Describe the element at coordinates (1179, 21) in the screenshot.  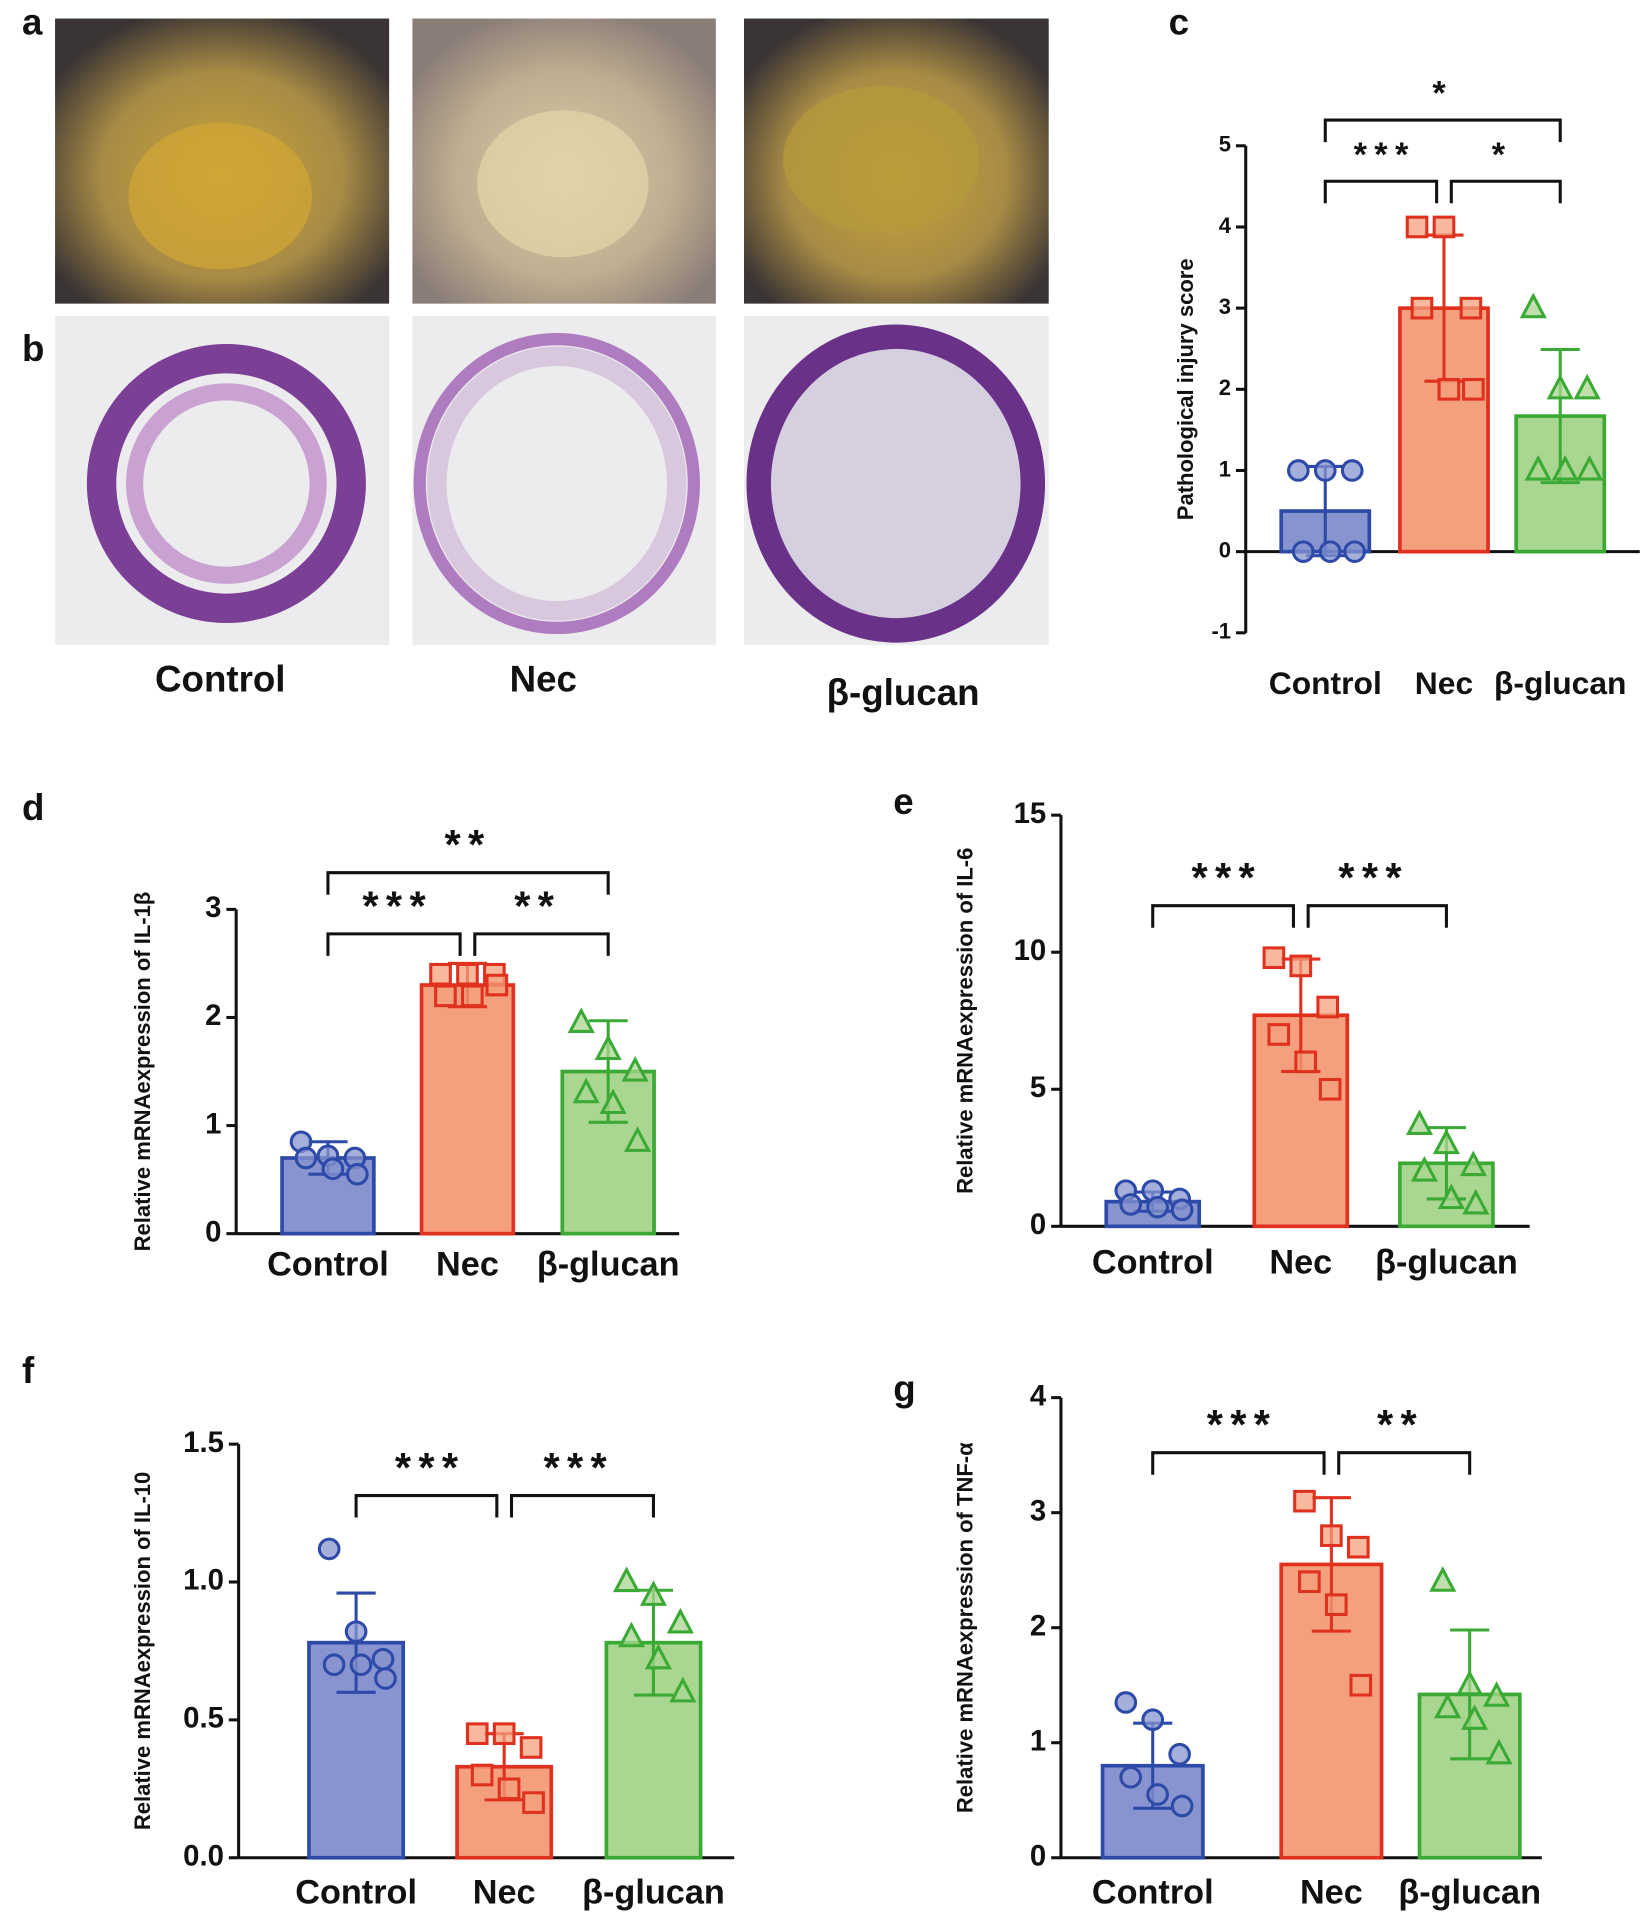
I see `panel-label: c` at that location.